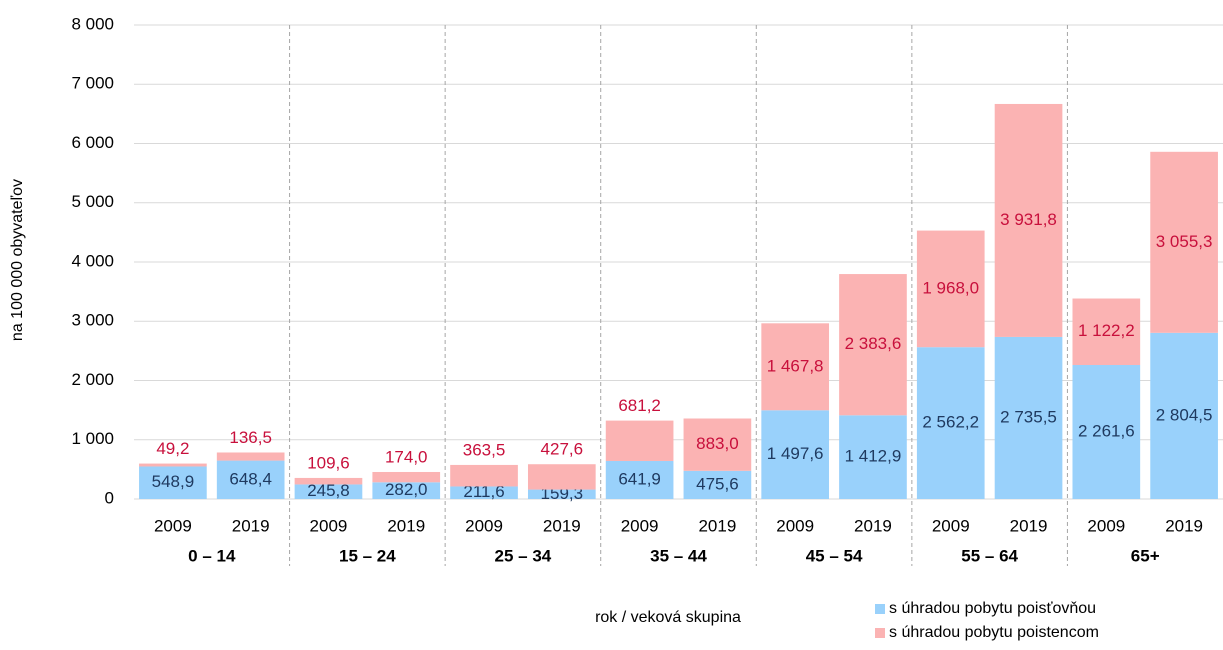  I want to click on data-label: 681,2, so click(639, 405).